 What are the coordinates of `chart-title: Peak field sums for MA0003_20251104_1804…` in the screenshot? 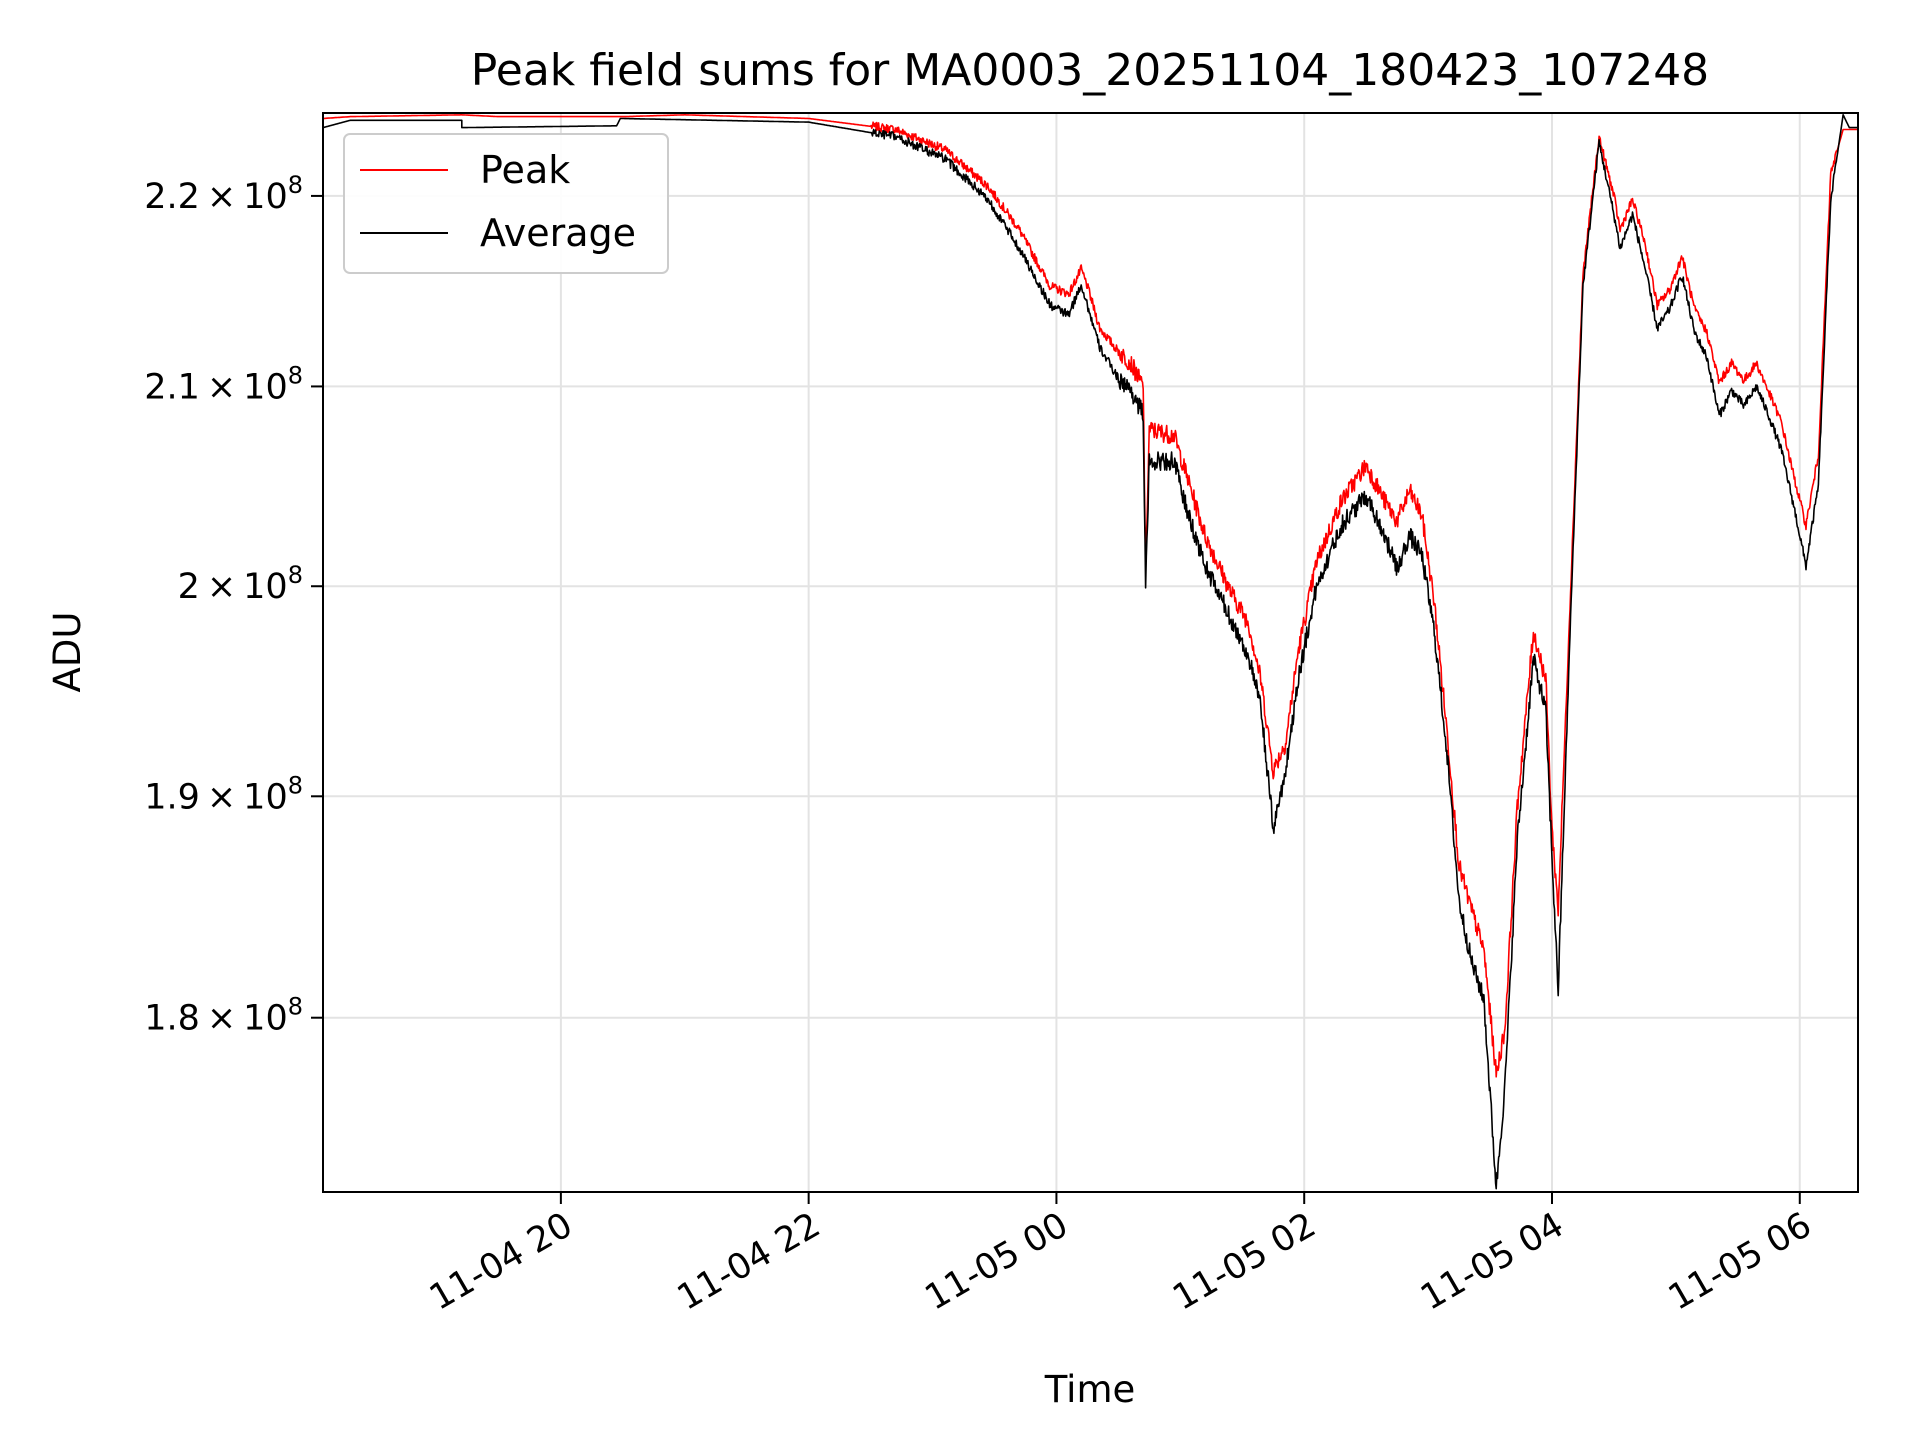 It's located at (1090, 70).